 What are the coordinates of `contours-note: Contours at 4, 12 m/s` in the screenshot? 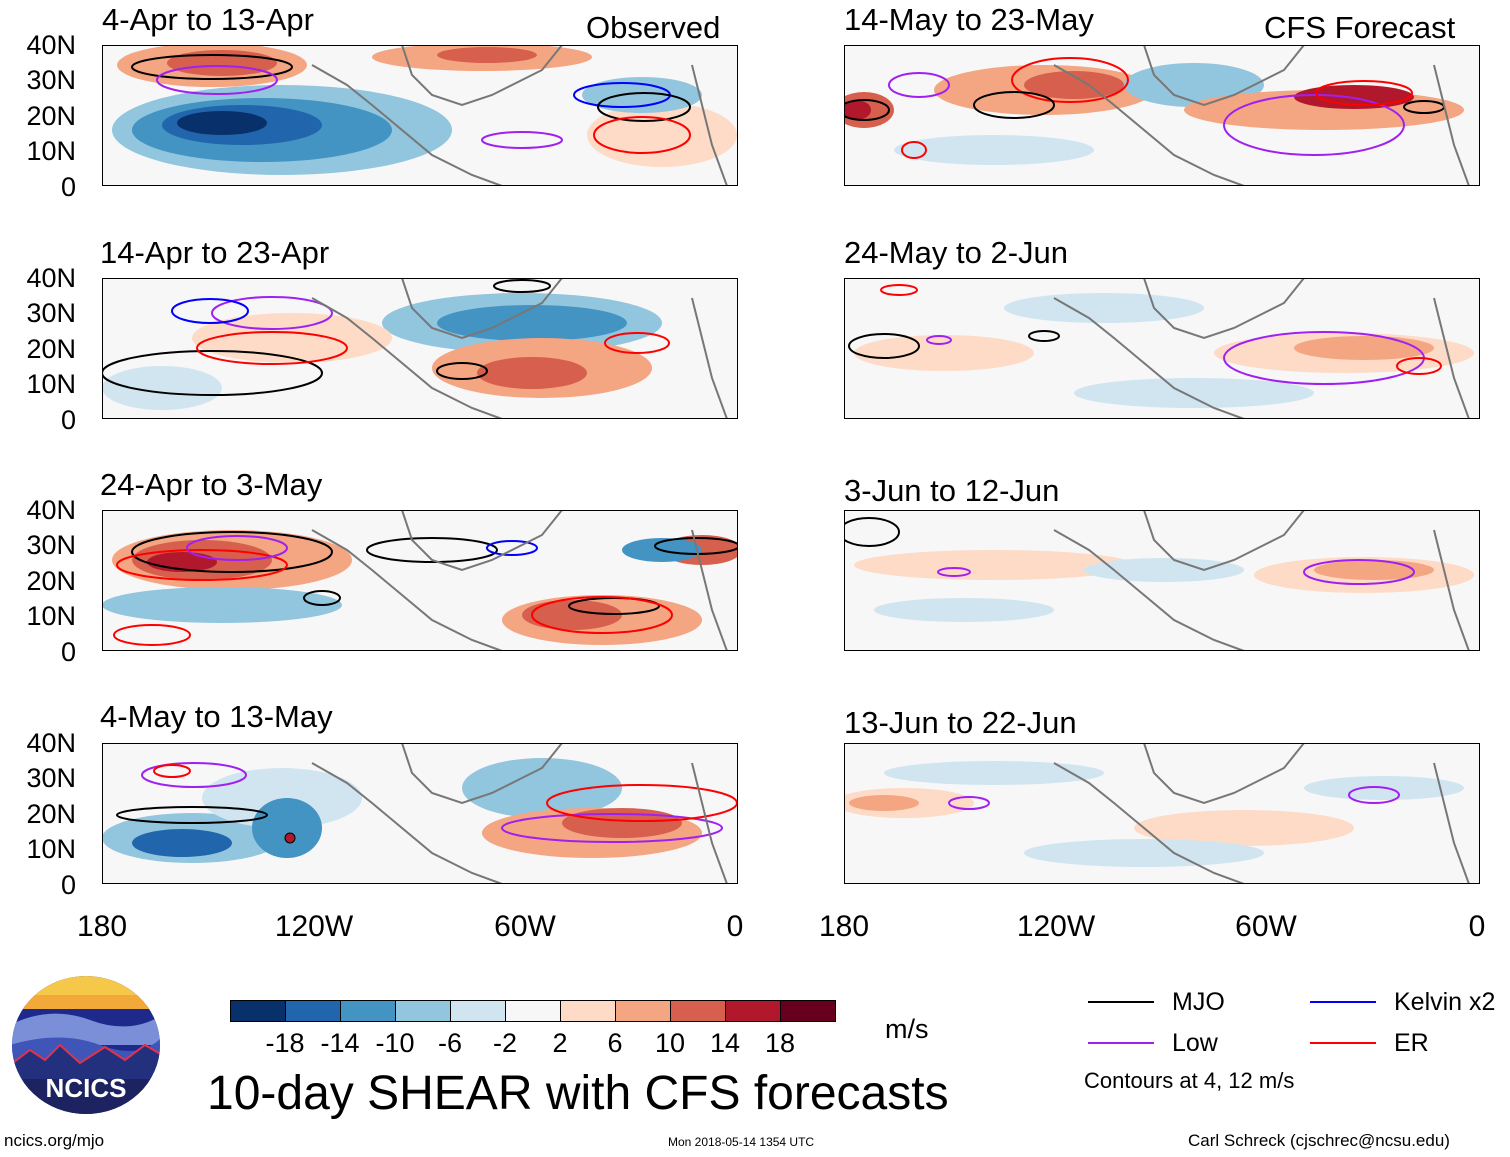 It's located at (1189, 1080).